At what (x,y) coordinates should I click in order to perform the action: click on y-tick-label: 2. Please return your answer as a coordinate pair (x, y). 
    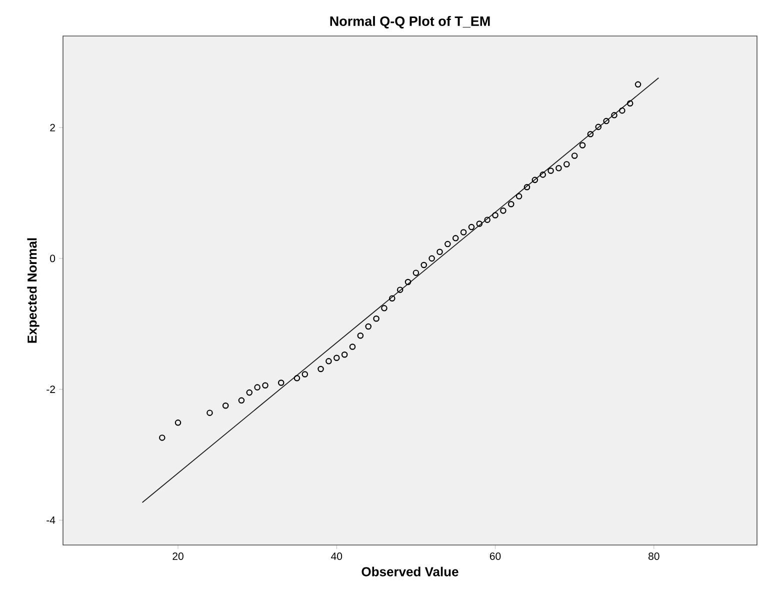
    Looking at the image, I should click on (52, 128).